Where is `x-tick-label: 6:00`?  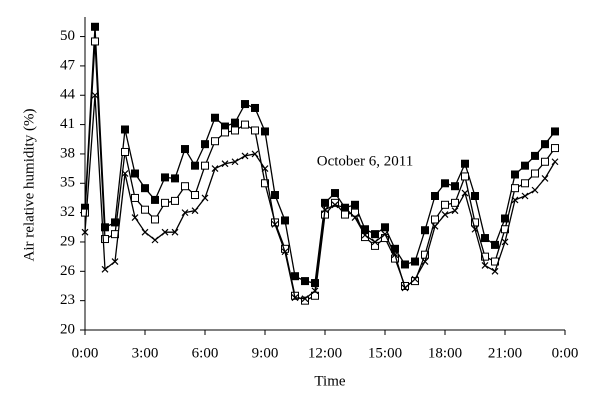 x-tick-label: 6:00 is located at coordinates (205, 353).